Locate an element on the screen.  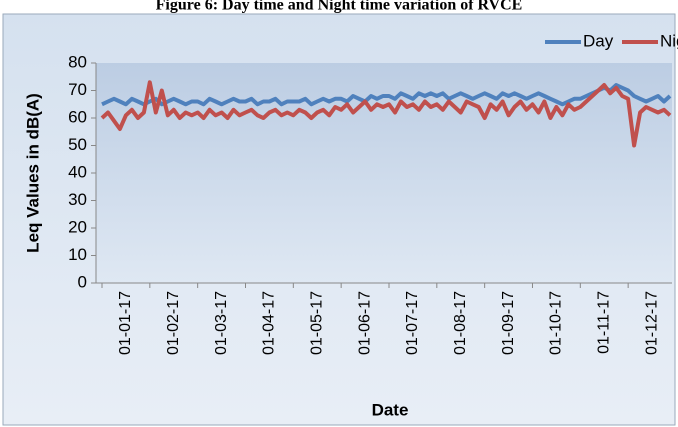
y-tick-label: 0 is located at coordinates (82, 281).